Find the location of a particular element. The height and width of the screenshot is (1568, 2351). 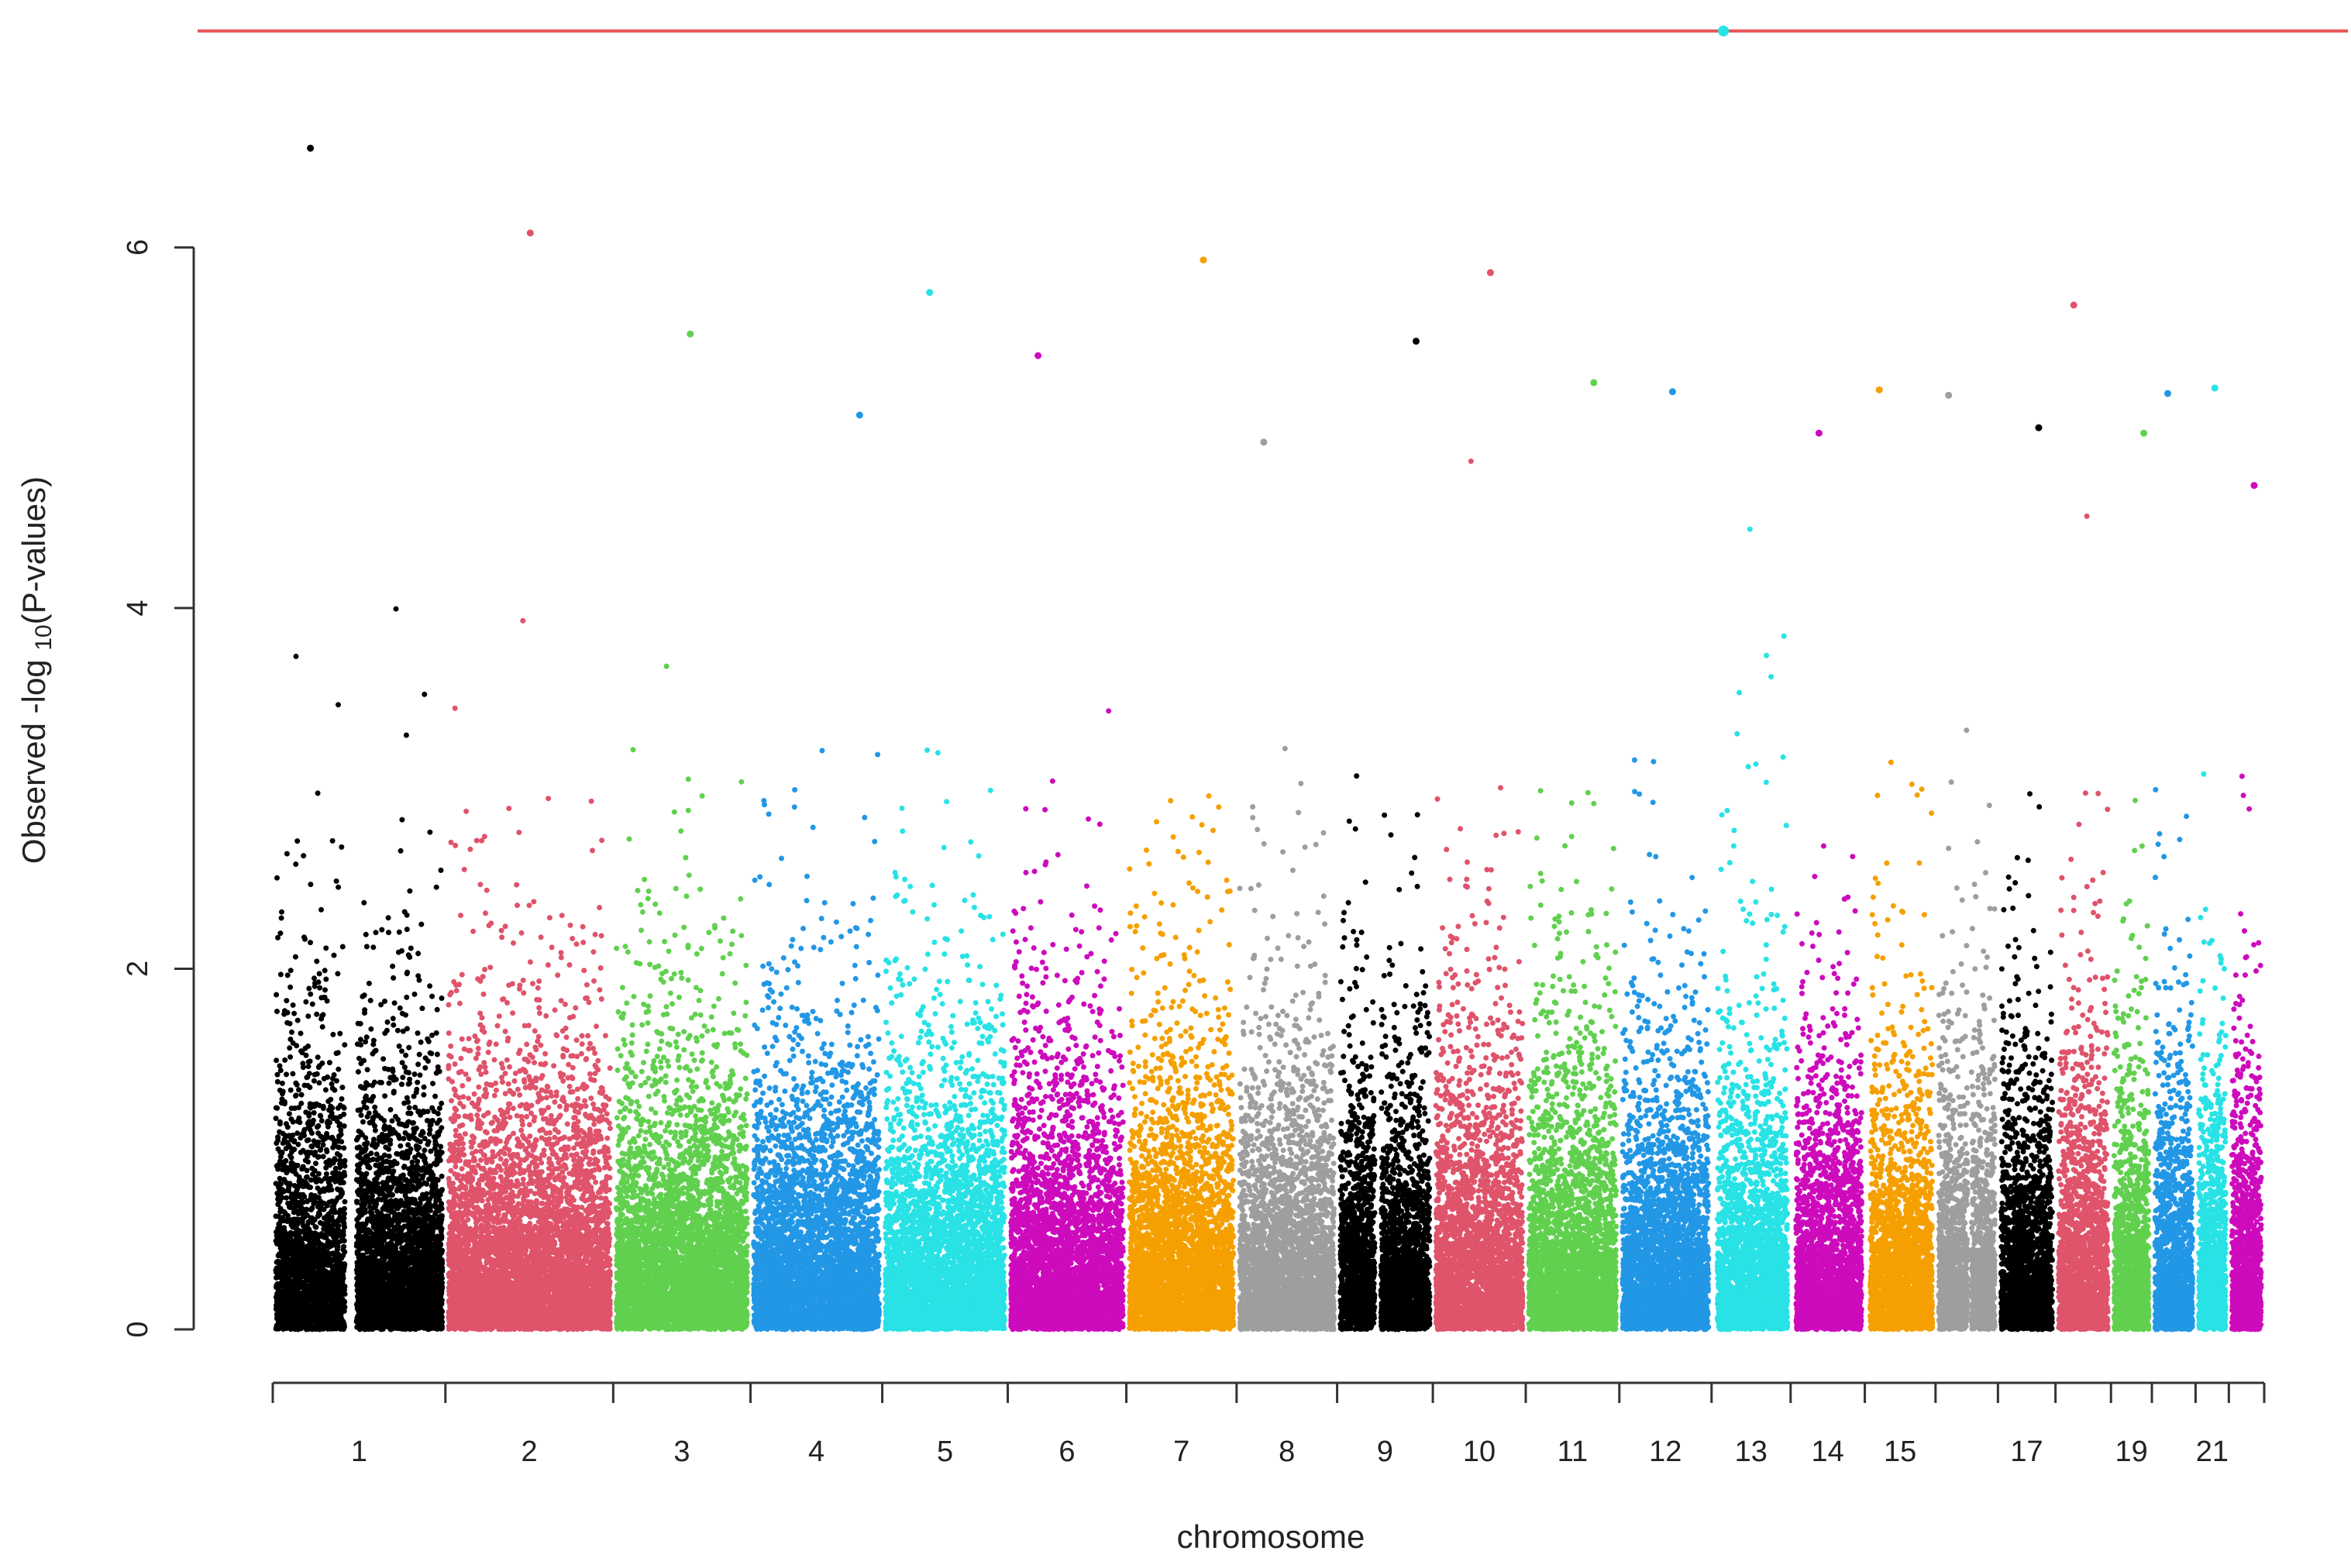

x-tick-label-chr-9: 9 is located at coordinates (1385, 1452).